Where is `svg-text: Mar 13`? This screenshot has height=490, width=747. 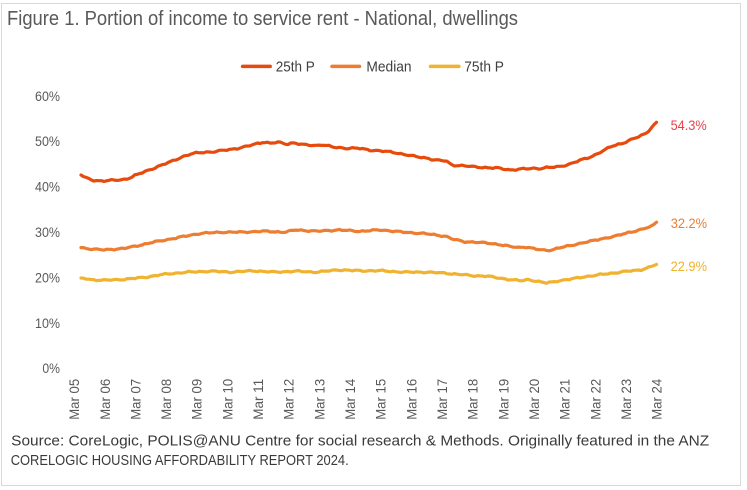 svg-text: Mar 13 is located at coordinates (319, 399).